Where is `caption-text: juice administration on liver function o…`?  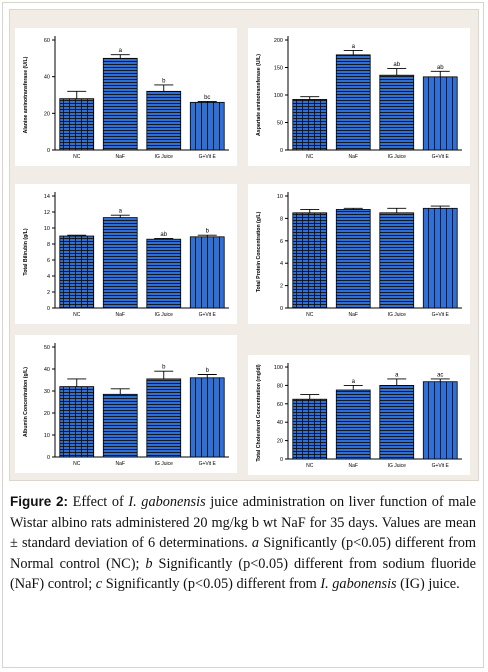
caption-text: juice administration on liver function o… is located at coordinates (243, 523).